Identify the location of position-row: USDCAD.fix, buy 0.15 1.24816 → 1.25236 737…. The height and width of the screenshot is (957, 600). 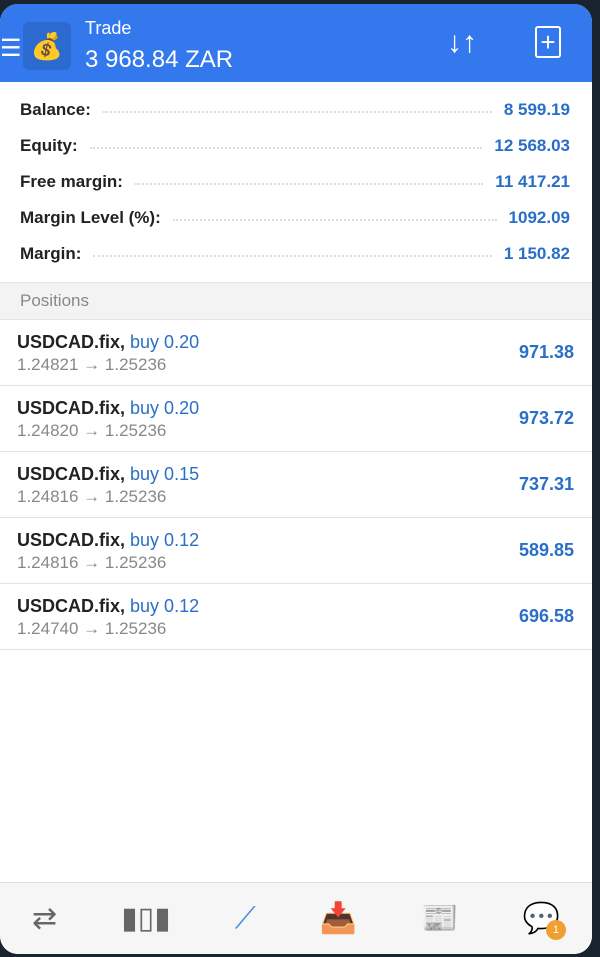
(296, 485).